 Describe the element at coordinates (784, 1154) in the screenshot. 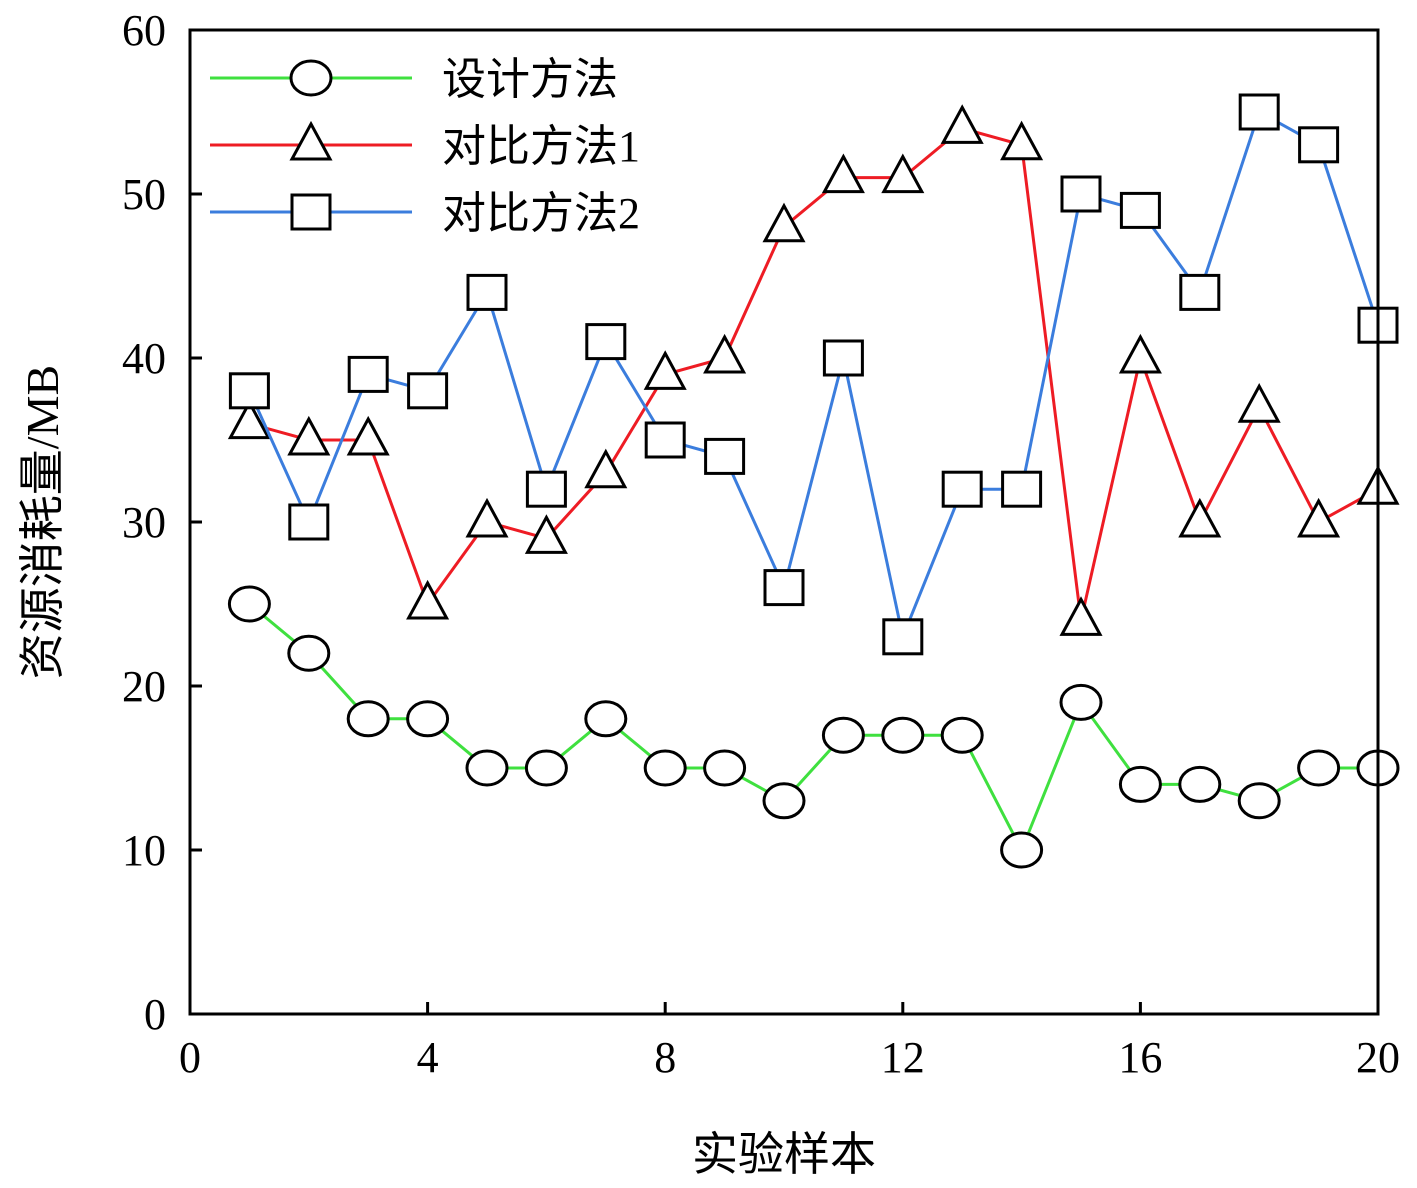

I see `x-axis-title: 实验样本` at that location.